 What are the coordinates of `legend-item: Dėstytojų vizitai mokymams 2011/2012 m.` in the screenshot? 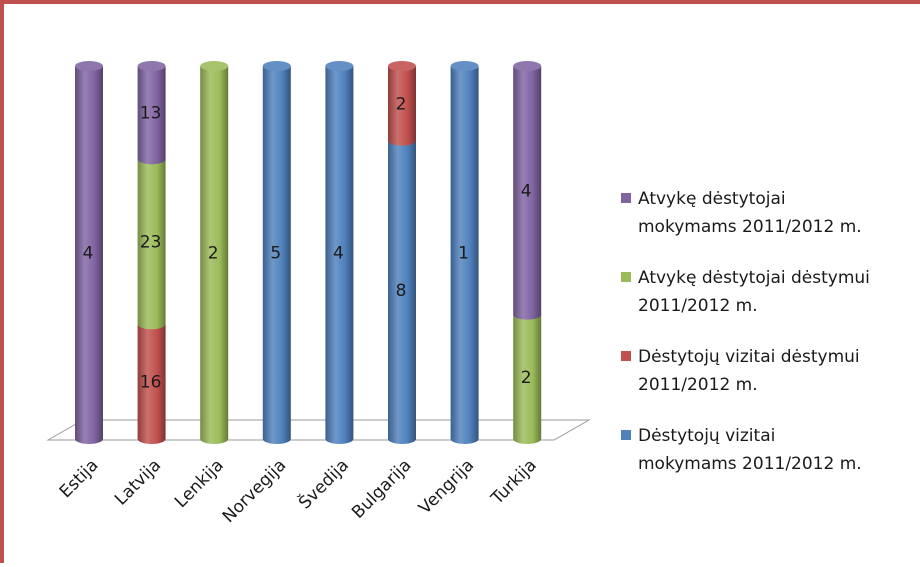 It's located at (741, 450).